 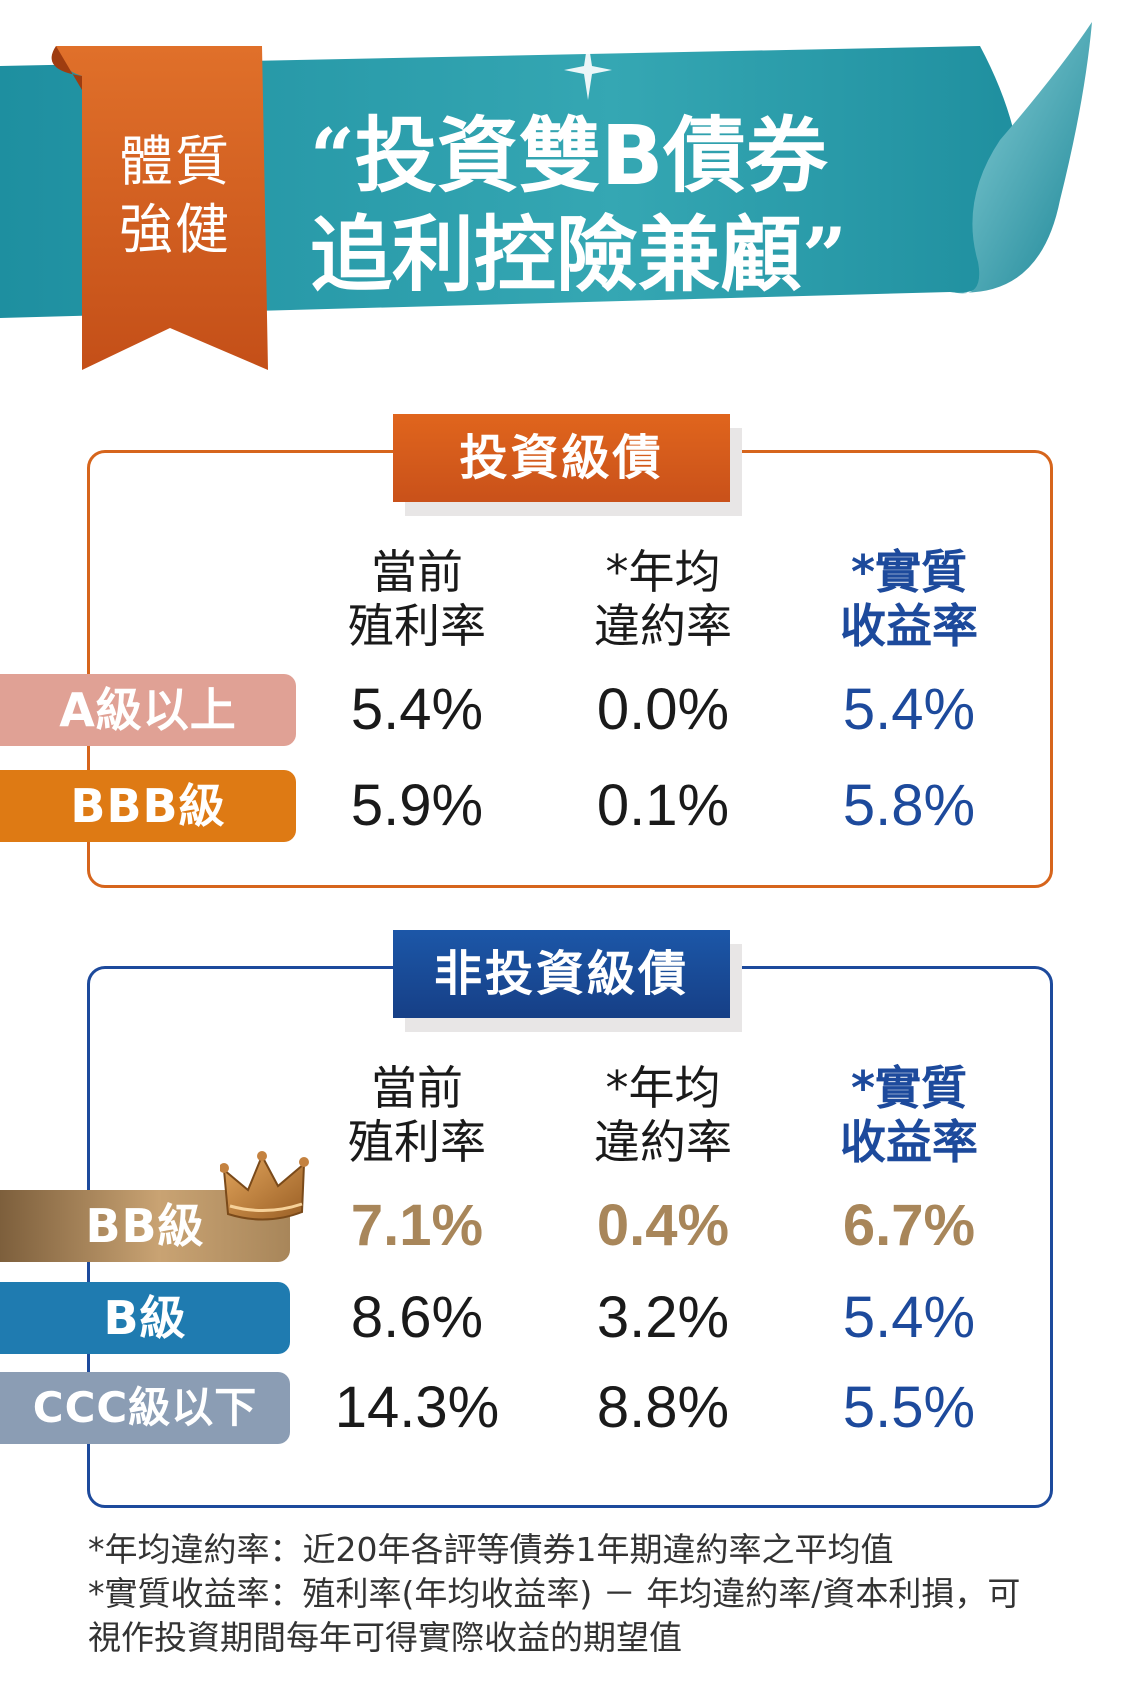 What do you see at coordinates (588, 70) in the screenshot?
I see `sparkle-icon` at bounding box center [588, 70].